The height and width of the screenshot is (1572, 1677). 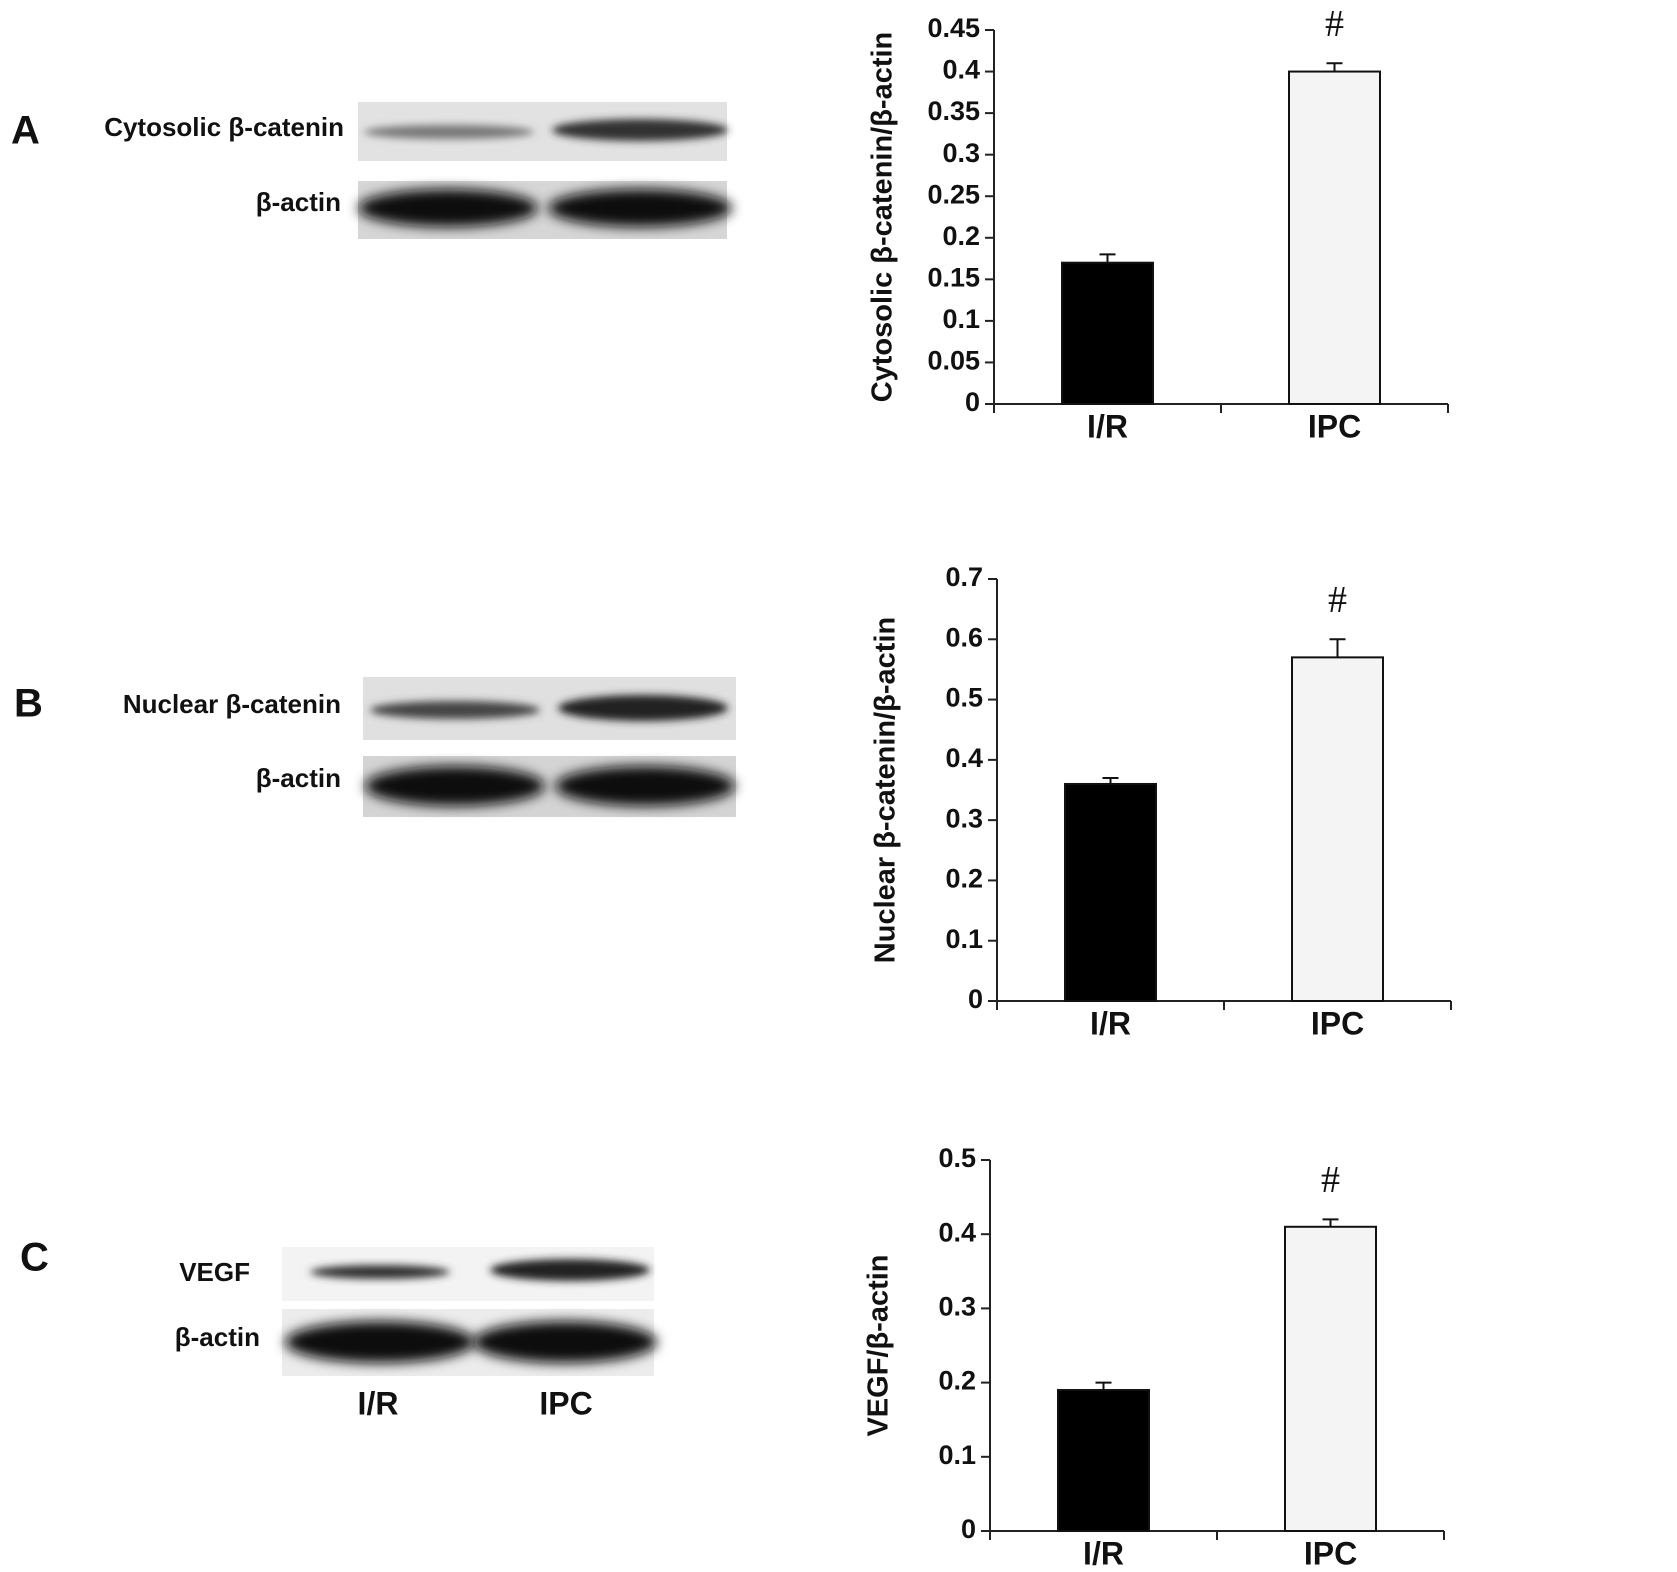 What do you see at coordinates (883, 217) in the screenshot?
I see `y-axis-label: Cytosolic β-catenin/β-actin` at bounding box center [883, 217].